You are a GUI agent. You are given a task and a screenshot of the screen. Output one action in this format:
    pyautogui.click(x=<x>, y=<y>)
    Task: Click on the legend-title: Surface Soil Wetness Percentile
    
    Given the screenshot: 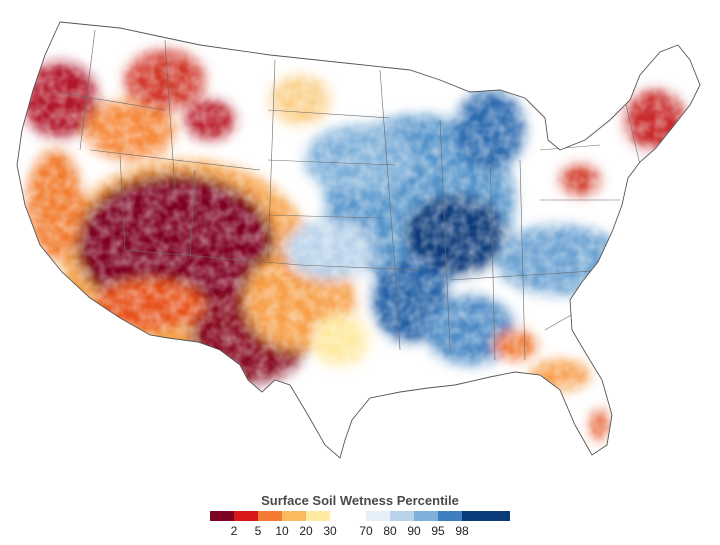 What is the action you would take?
    pyautogui.click(x=360, y=500)
    